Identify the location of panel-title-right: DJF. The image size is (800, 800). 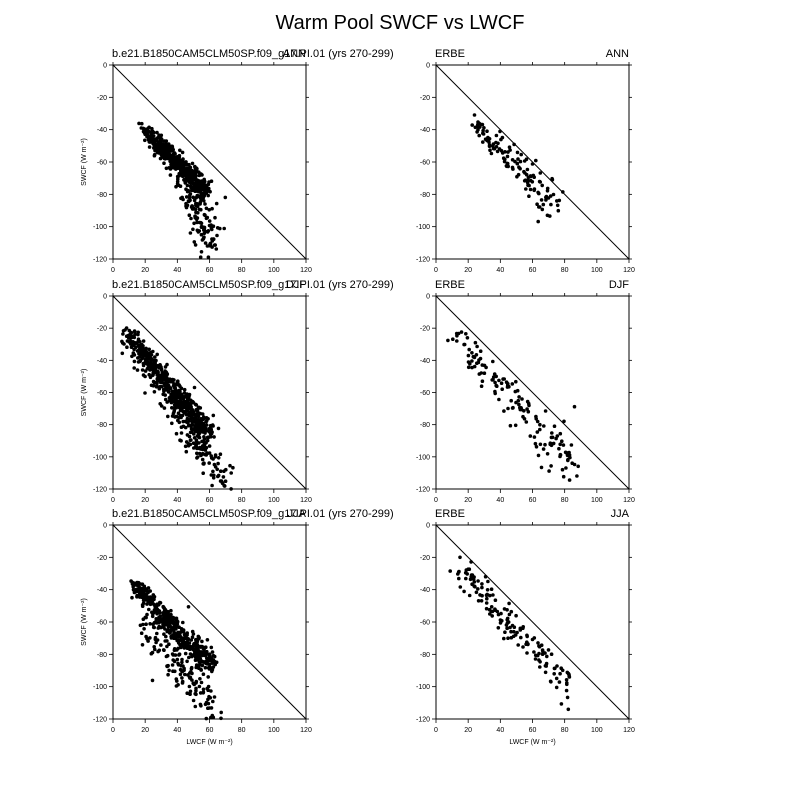
(296, 285).